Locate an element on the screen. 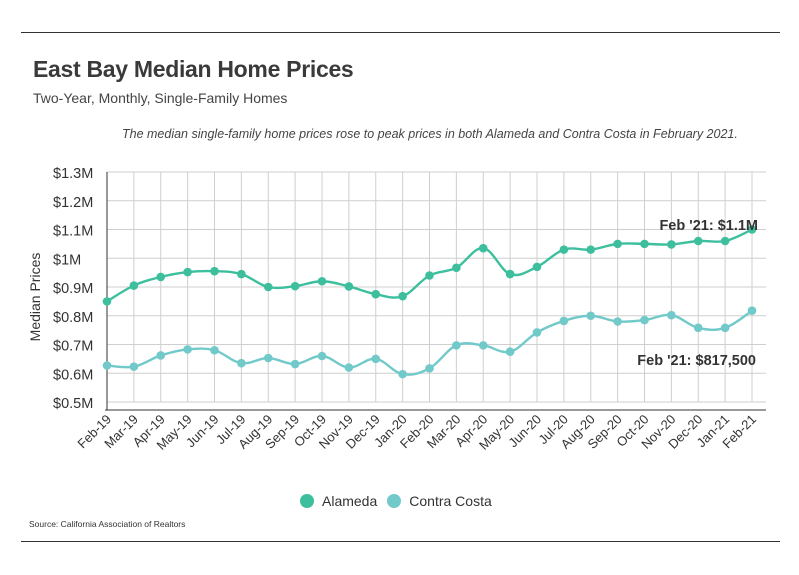  y-tick-label: $0.6M is located at coordinates (73, 375).